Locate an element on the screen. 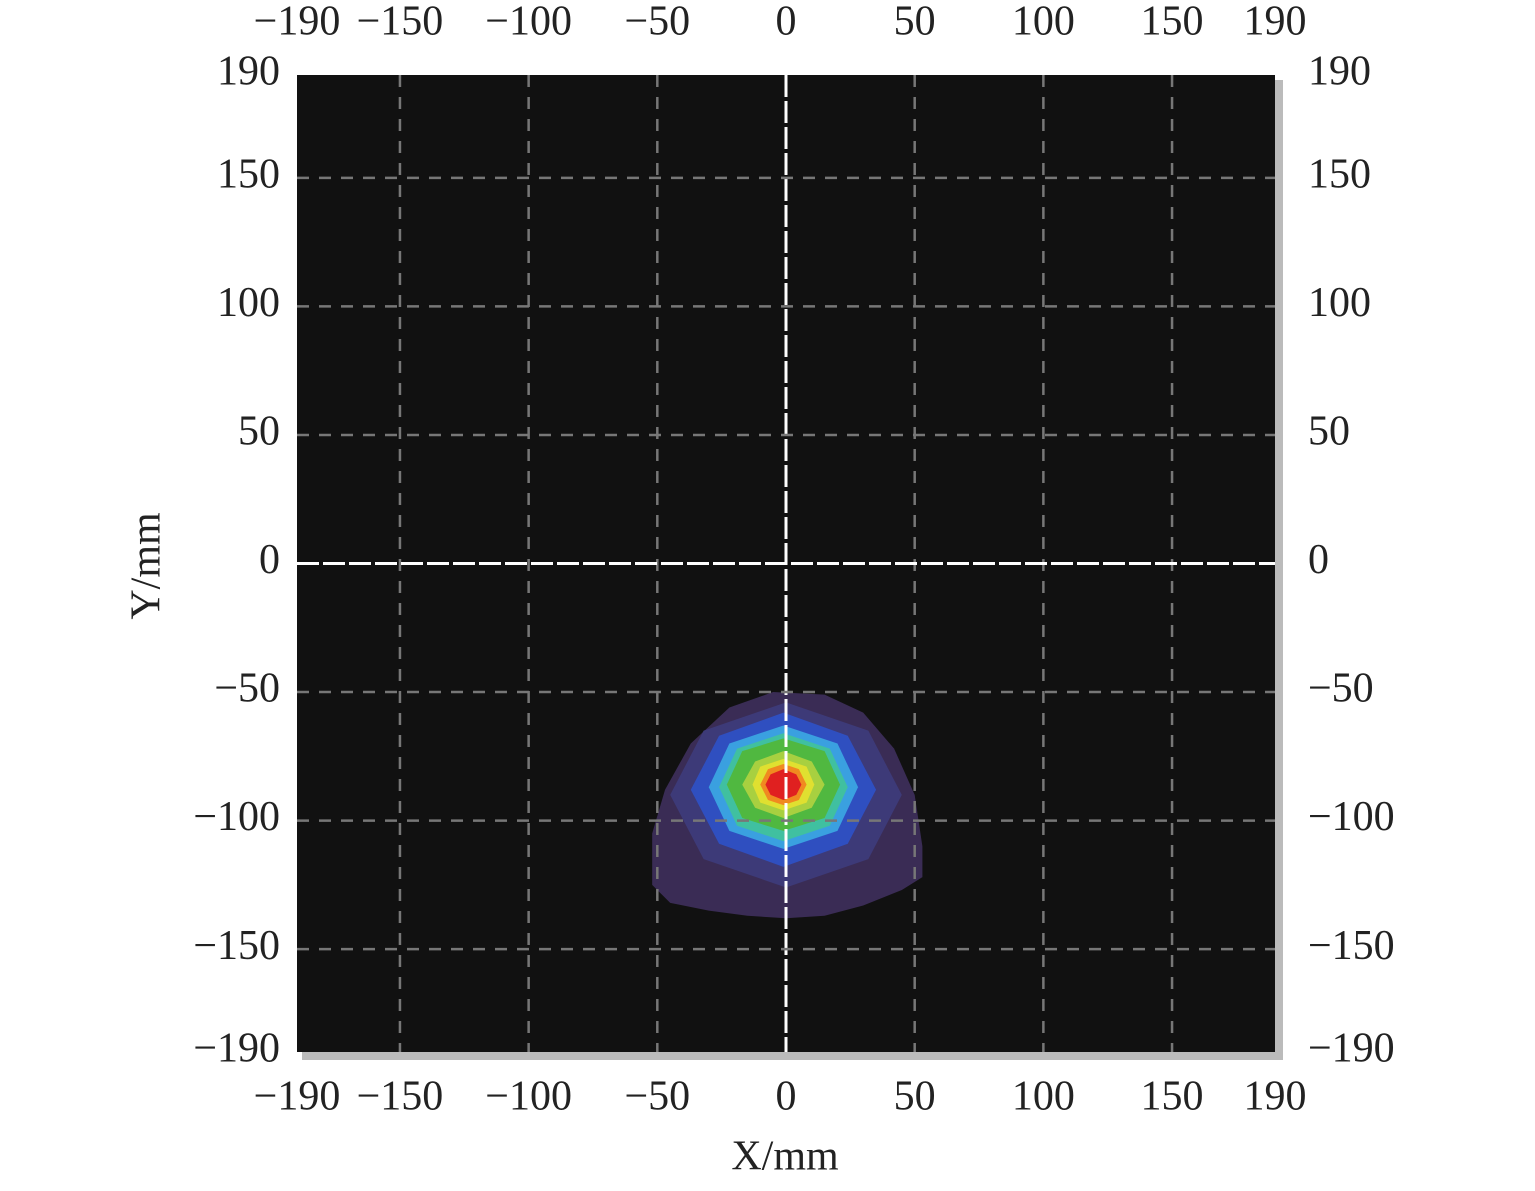 This screenshot has width=1535, height=1191. x-tick-label-top: −190 is located at coordinates (297, 22).